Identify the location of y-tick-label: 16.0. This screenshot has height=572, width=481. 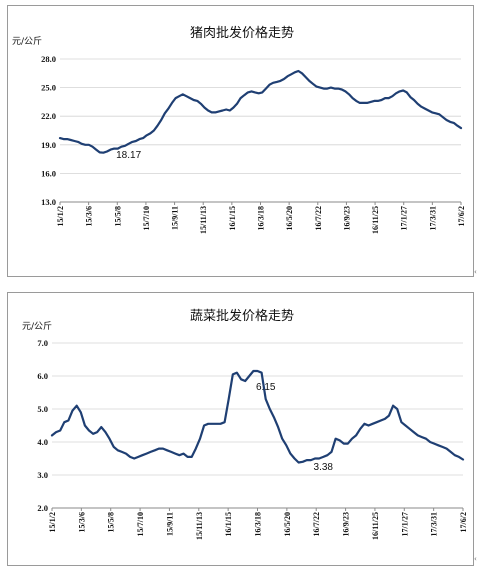
(48, 173).